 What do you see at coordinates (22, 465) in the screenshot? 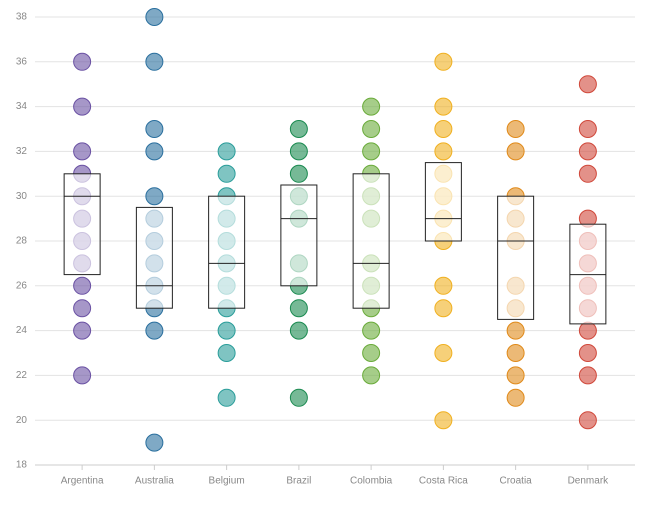
I see `y-tick-label: 18` at bounding box center [22, 465].